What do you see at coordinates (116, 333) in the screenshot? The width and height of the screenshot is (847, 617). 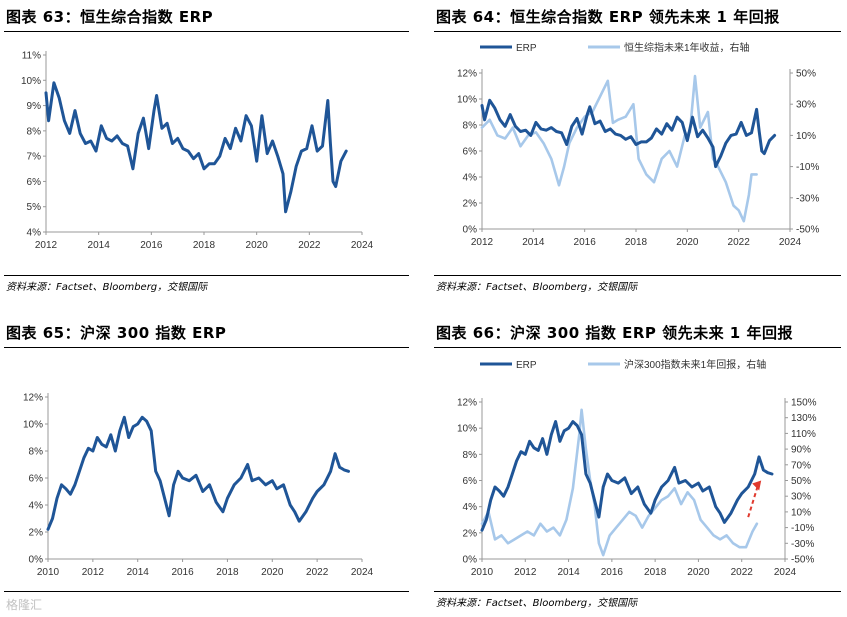 I see `chart-title: 图表 65：沪深 300 指数 ERP` at bounding box center [116, 333].